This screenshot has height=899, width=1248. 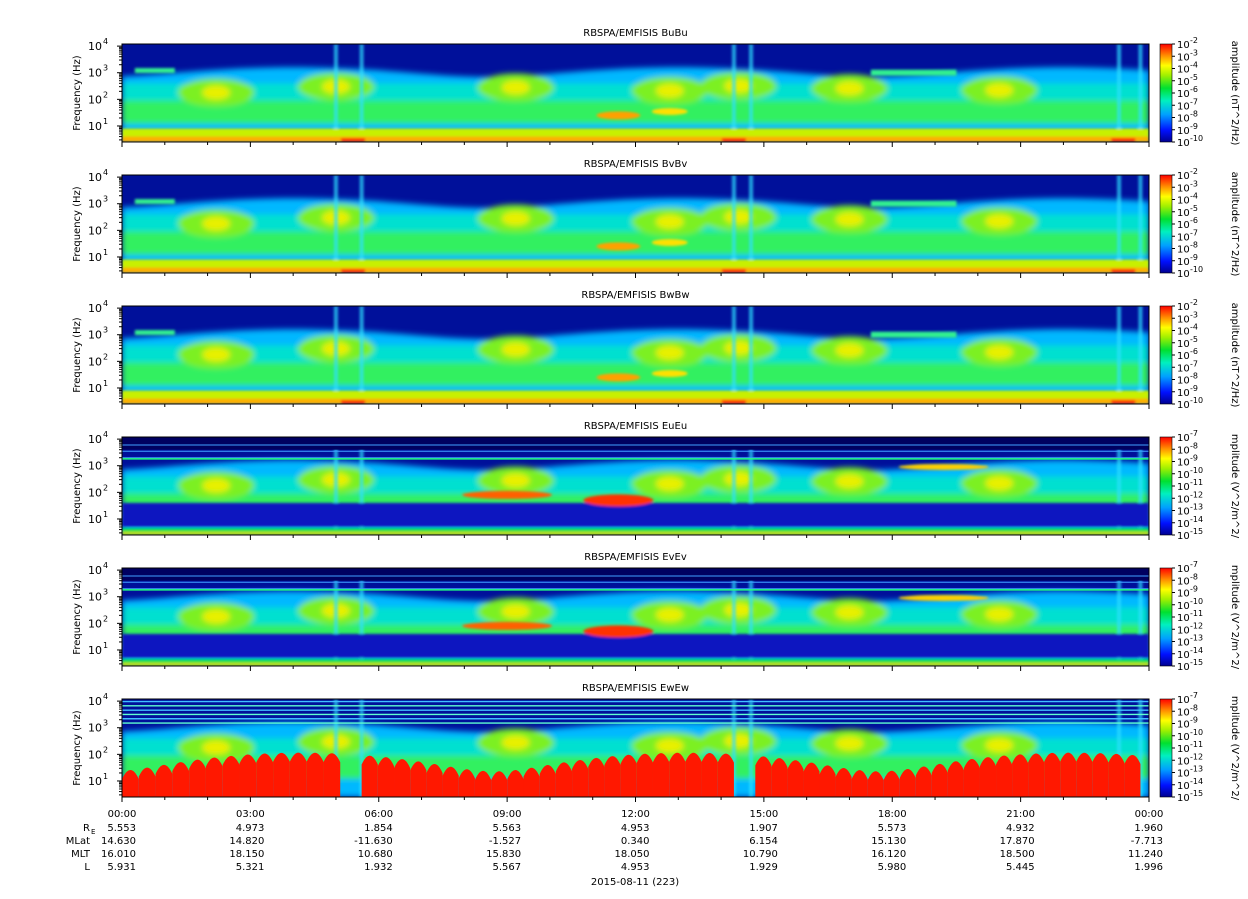 What do you see at coordinates (631, 774) in the screenshot?
I see `spin-harmonics` at bounding box center [631, 774].